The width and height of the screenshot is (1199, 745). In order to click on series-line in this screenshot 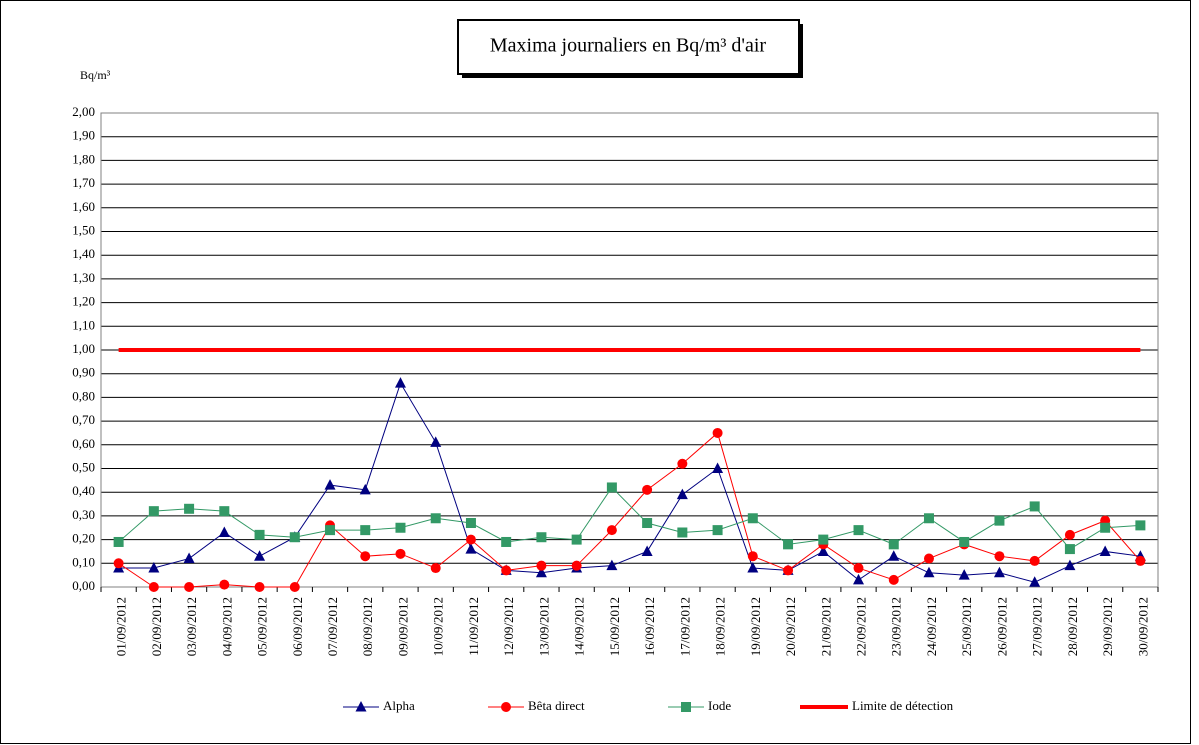, I will do `click(629, 518)`.